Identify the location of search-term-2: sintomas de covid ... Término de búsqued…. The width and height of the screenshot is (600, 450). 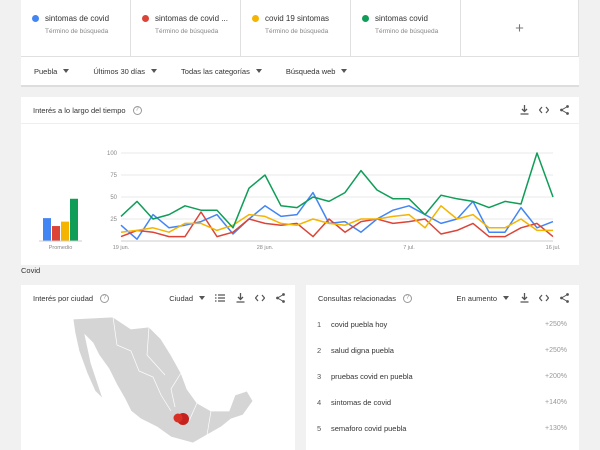
(186, 28).